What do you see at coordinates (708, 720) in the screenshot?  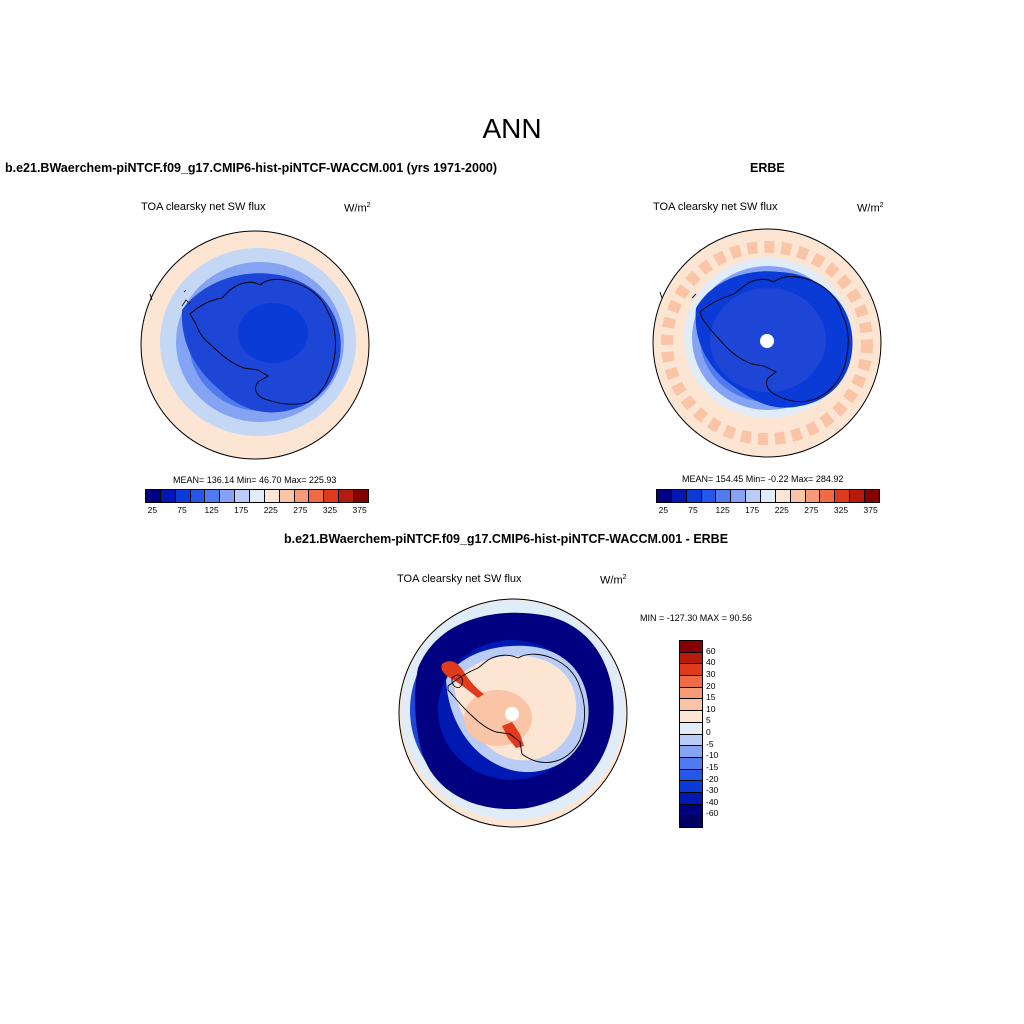 I see `colorbar-tick-label: 5` at bounding box center [708, 720].